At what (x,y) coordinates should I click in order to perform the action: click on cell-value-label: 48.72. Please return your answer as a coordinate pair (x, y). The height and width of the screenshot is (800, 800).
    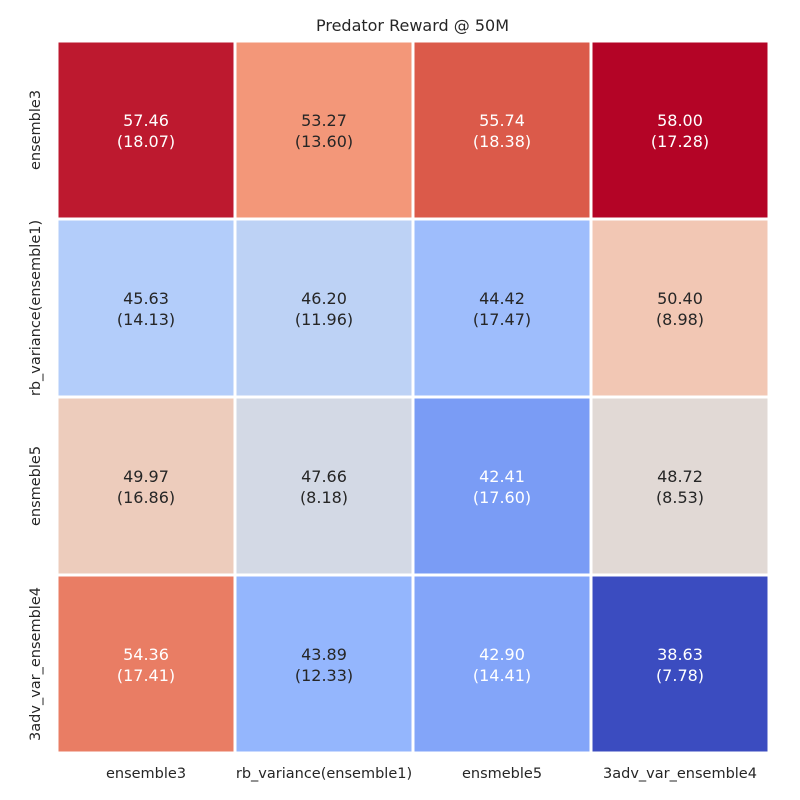
    Looking at the image, I should click on (680, 476).